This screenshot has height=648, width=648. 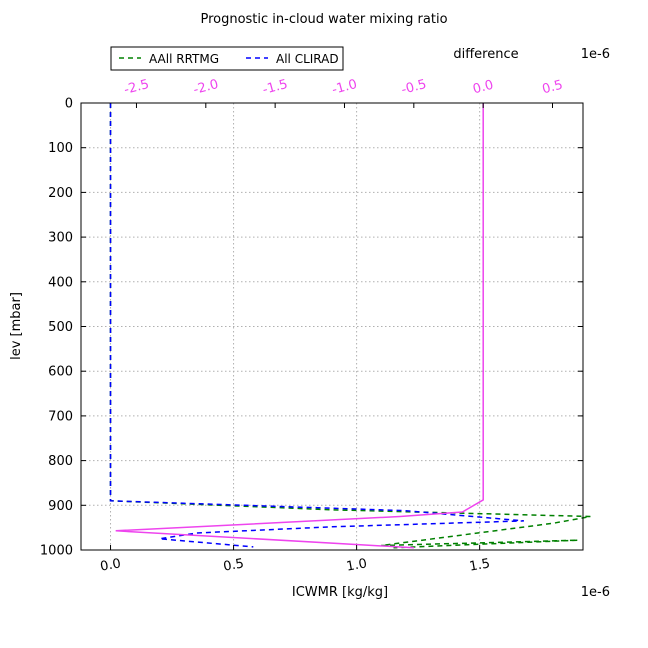 What do you see at coordinates (136, 87) in the screenshot?
I see `top-tick-label: -2.5` at bounding box center [136, 87].